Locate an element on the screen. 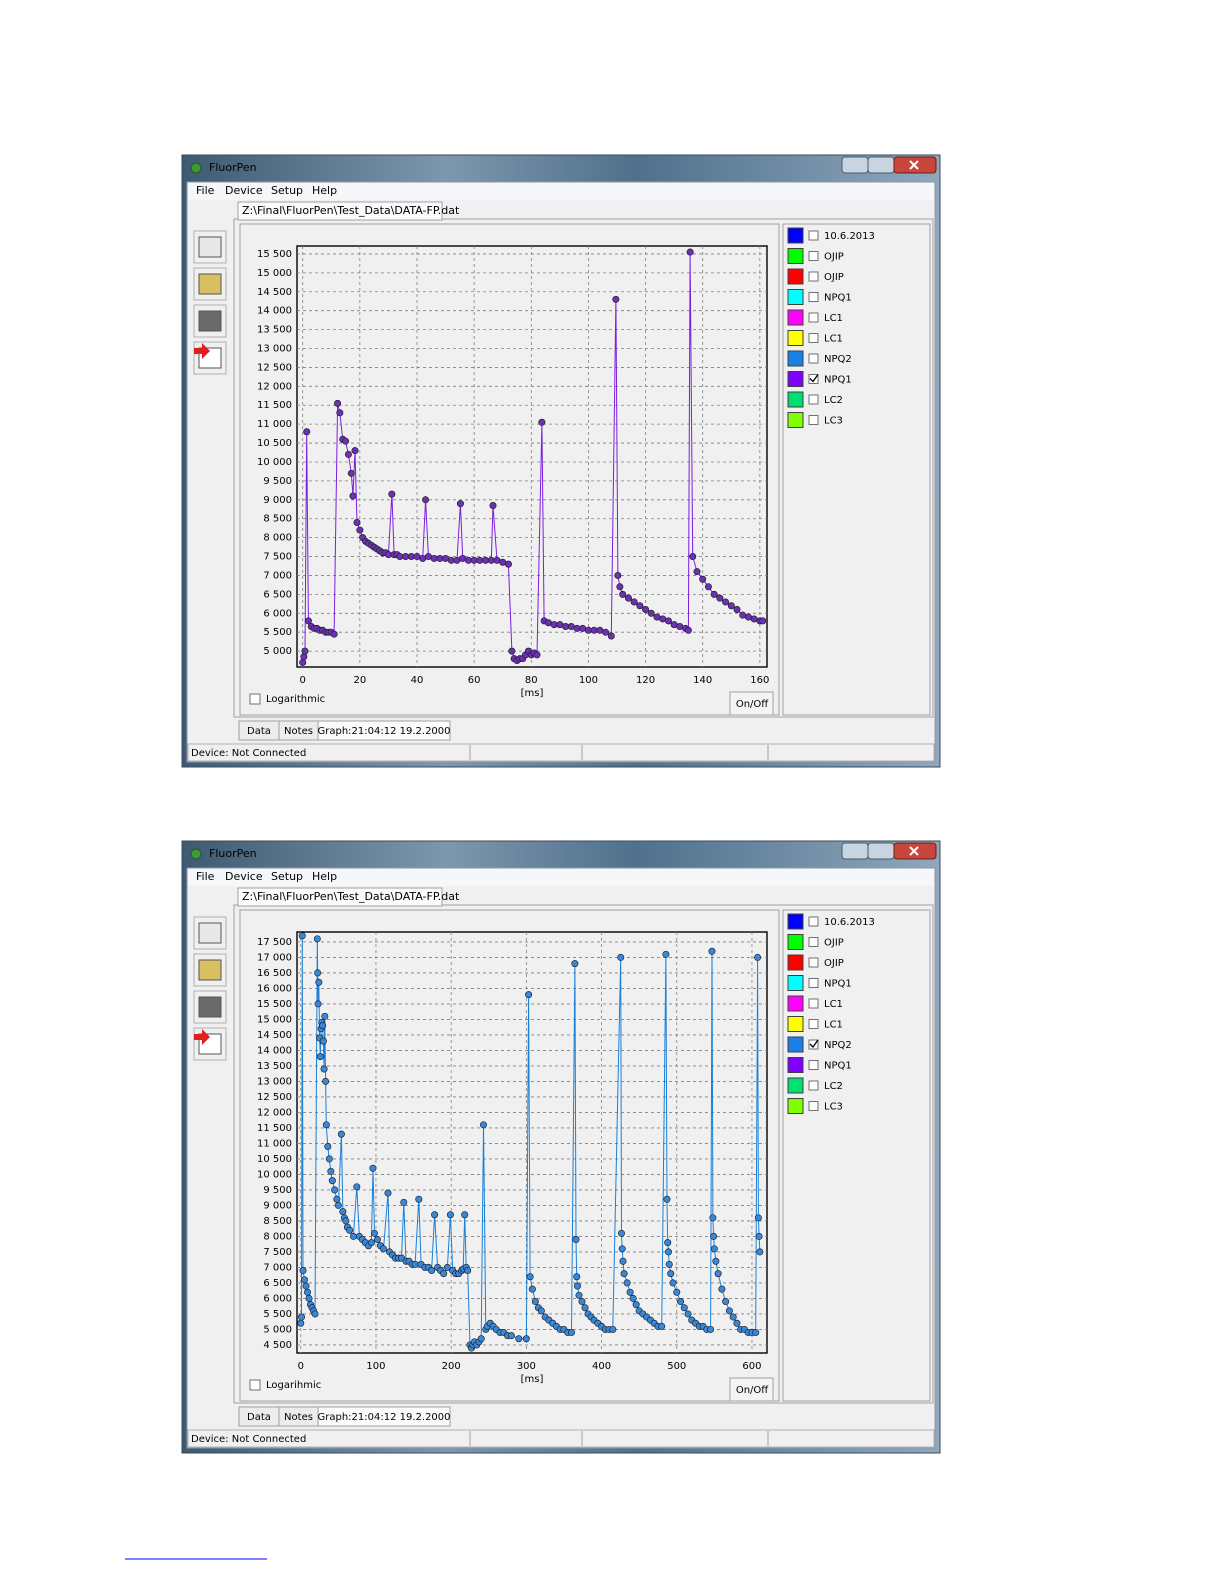 The height and width of the screenshot is (1584, 1224). legend-label: OJIP is located at coordinates (834, 963).